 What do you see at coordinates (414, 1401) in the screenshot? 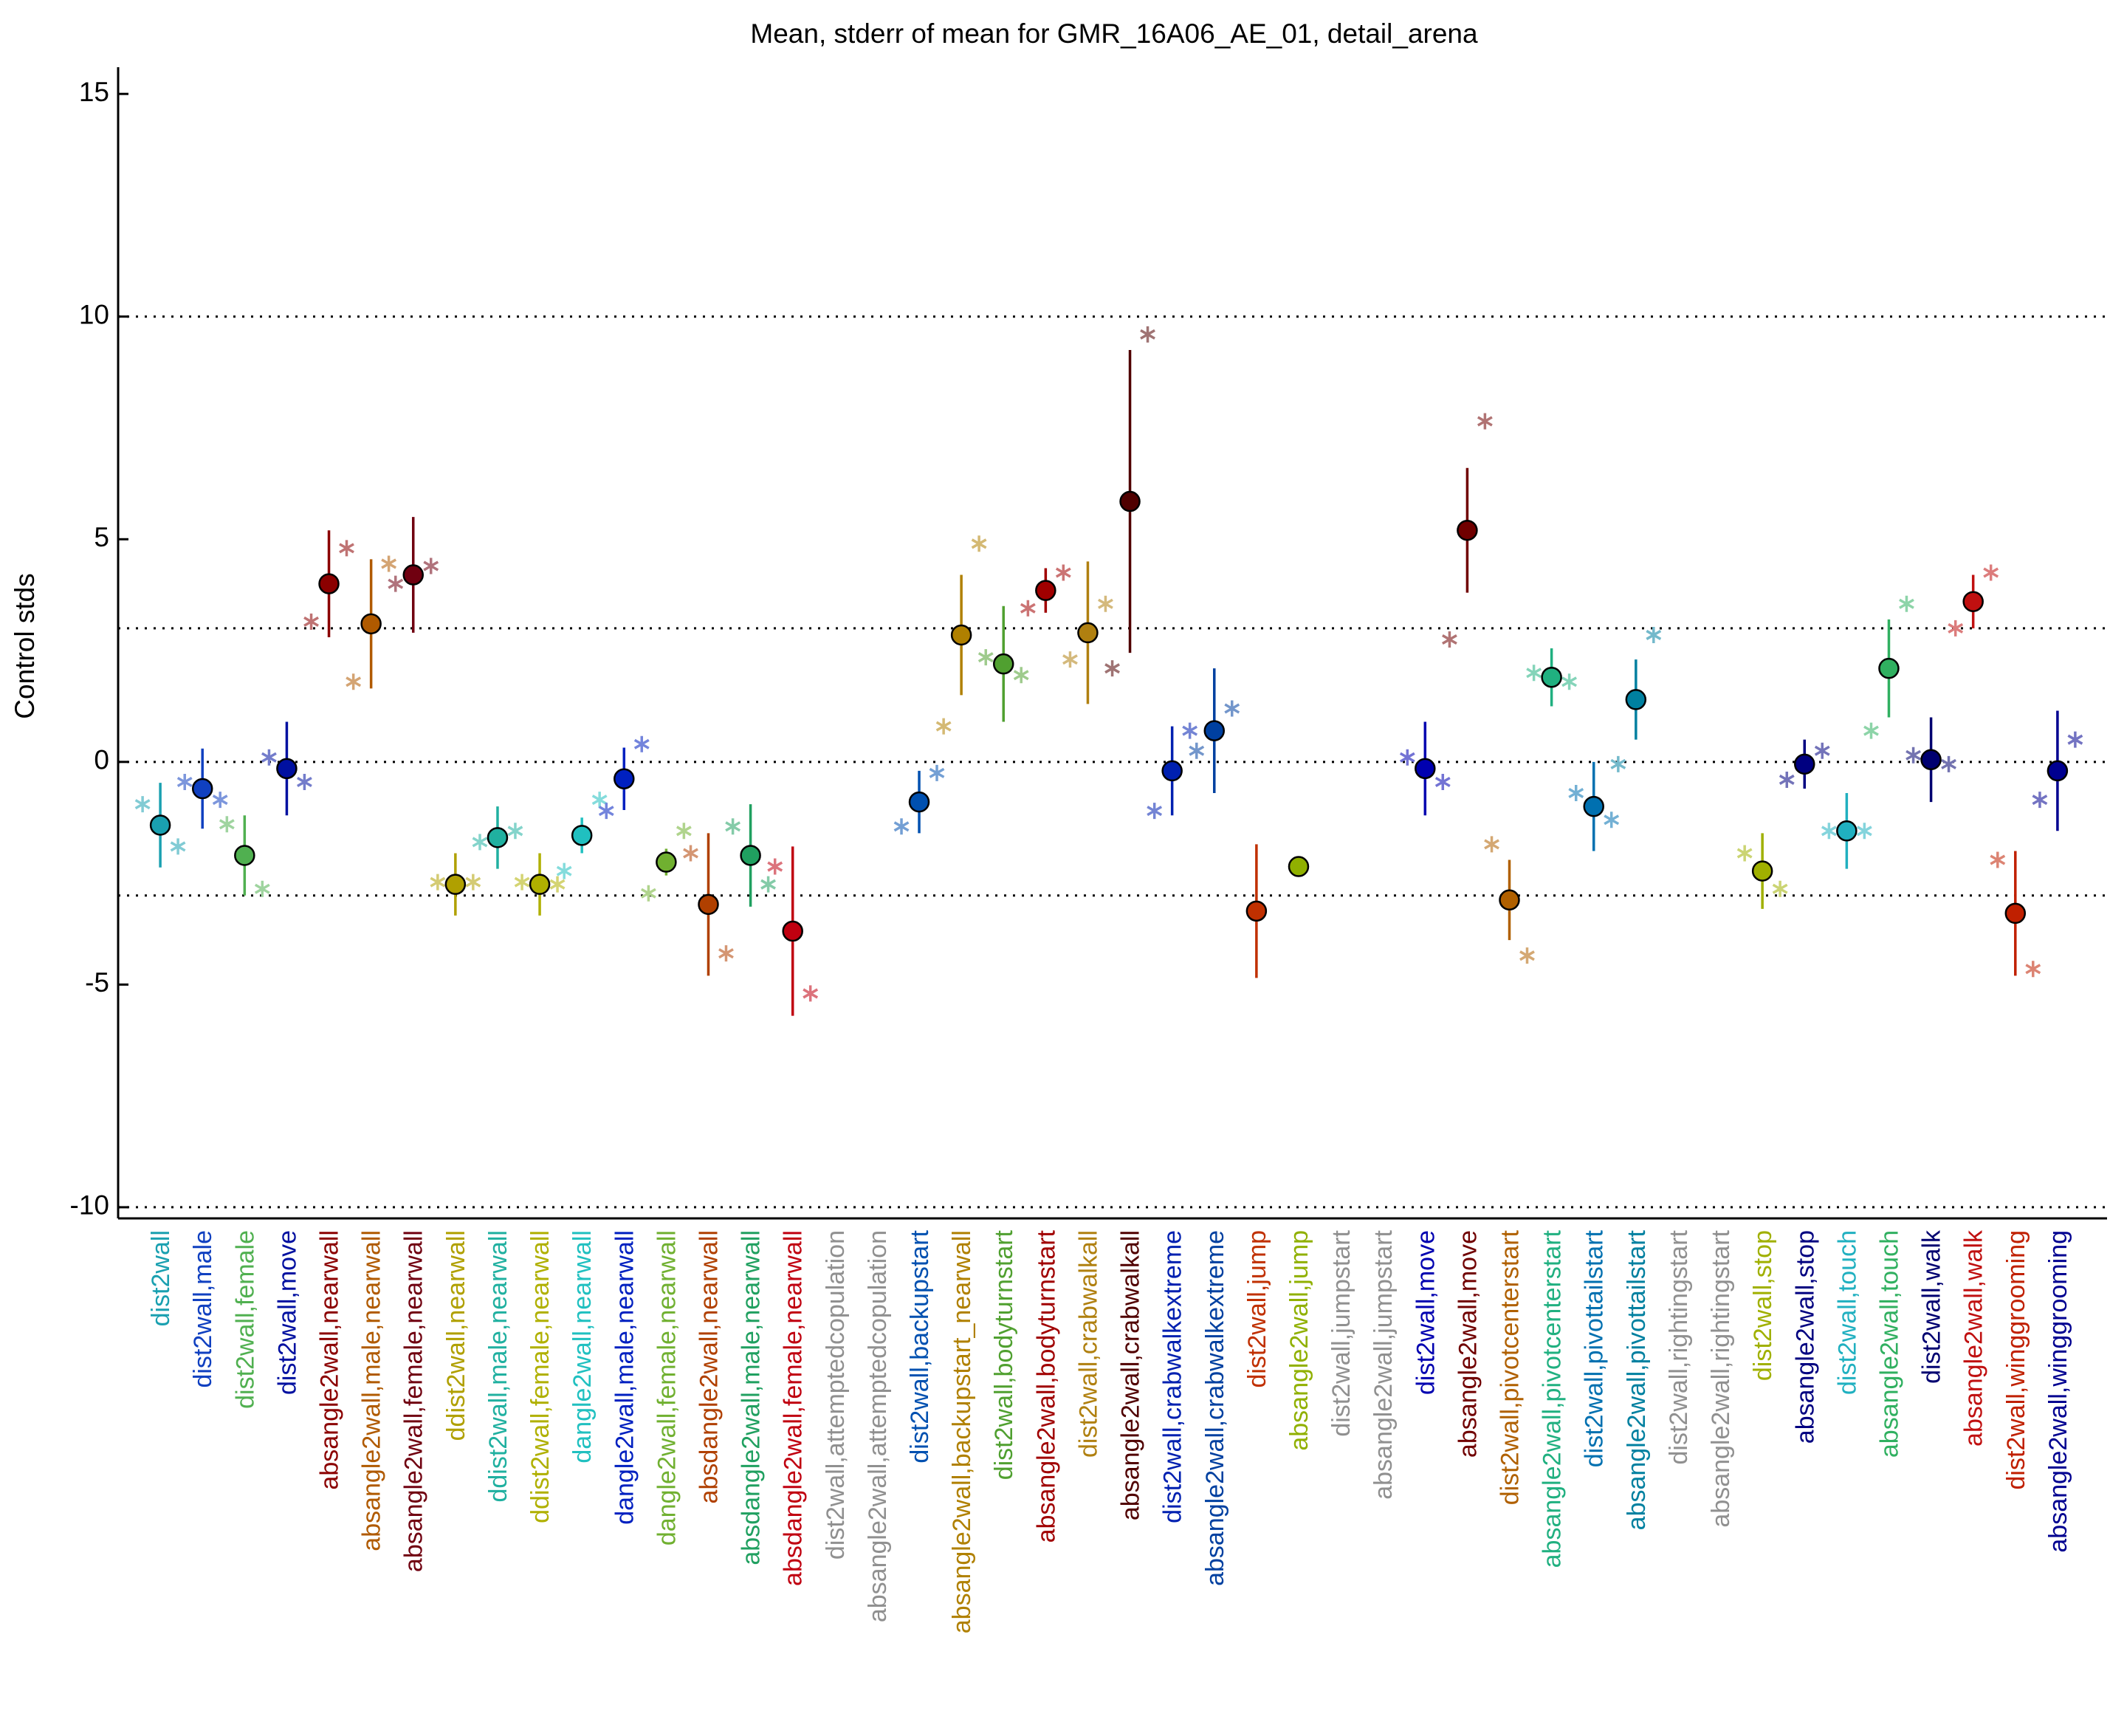
I see `x-tick-label: absangle2wall,female,nearwall` at bounding box center [414, 1401].